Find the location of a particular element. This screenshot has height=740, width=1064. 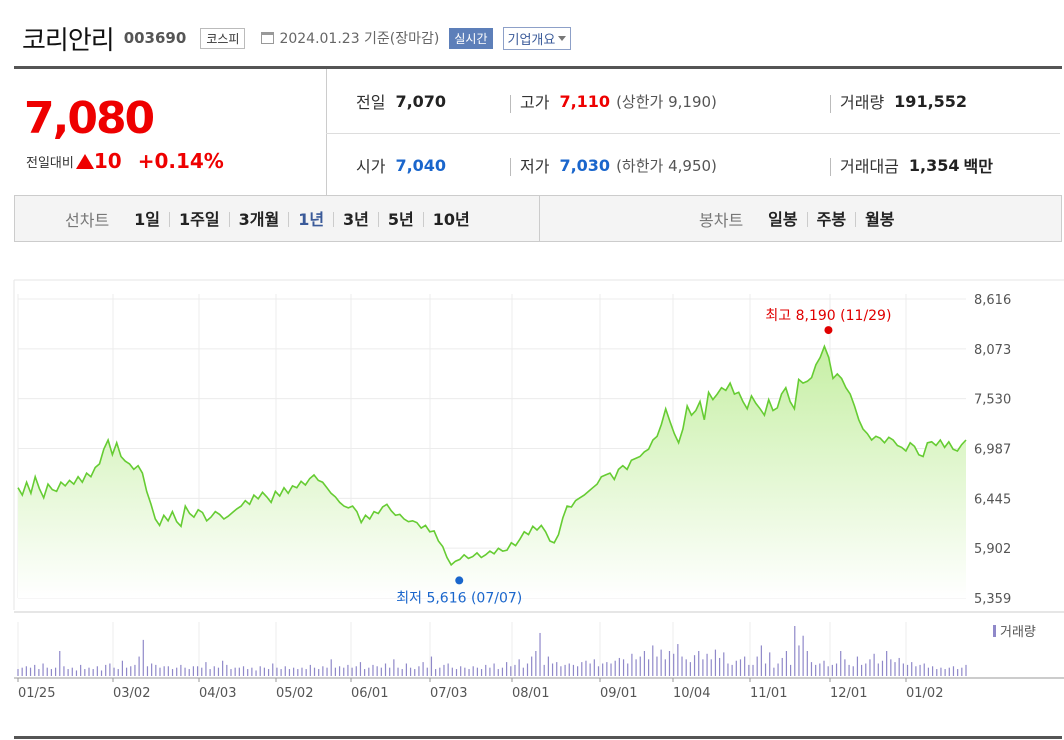

low-label: 저가 is located at coordinates (535, 166).